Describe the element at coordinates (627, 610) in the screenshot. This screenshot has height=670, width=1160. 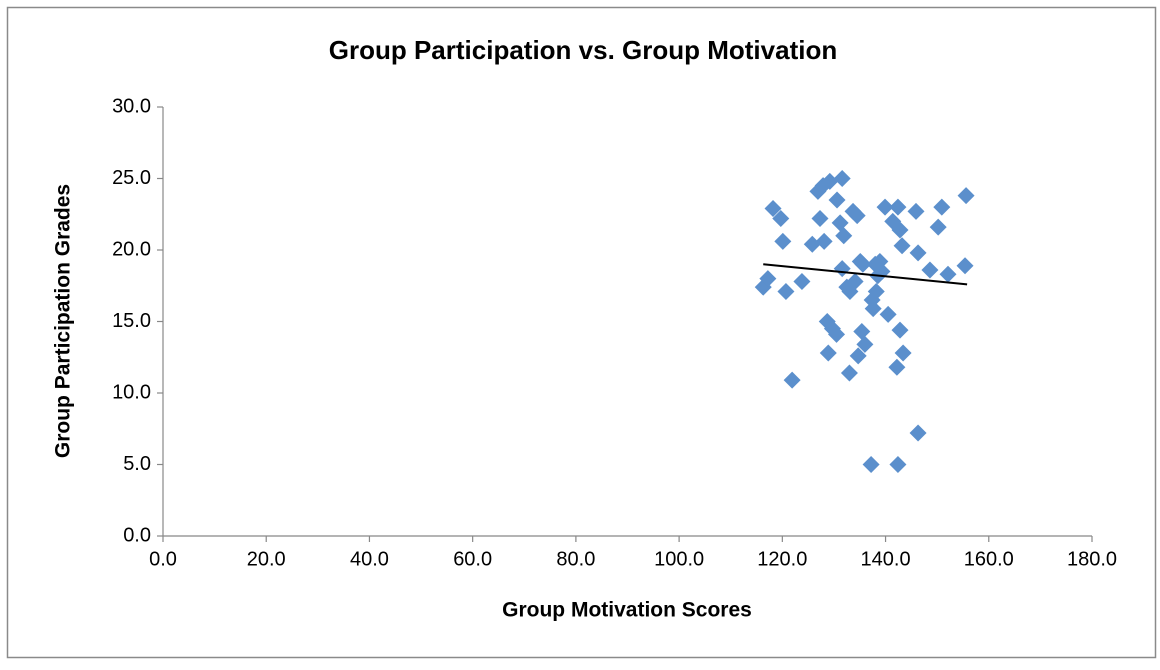
I see `x-axis-title: Group Motivation Scores` at that location.